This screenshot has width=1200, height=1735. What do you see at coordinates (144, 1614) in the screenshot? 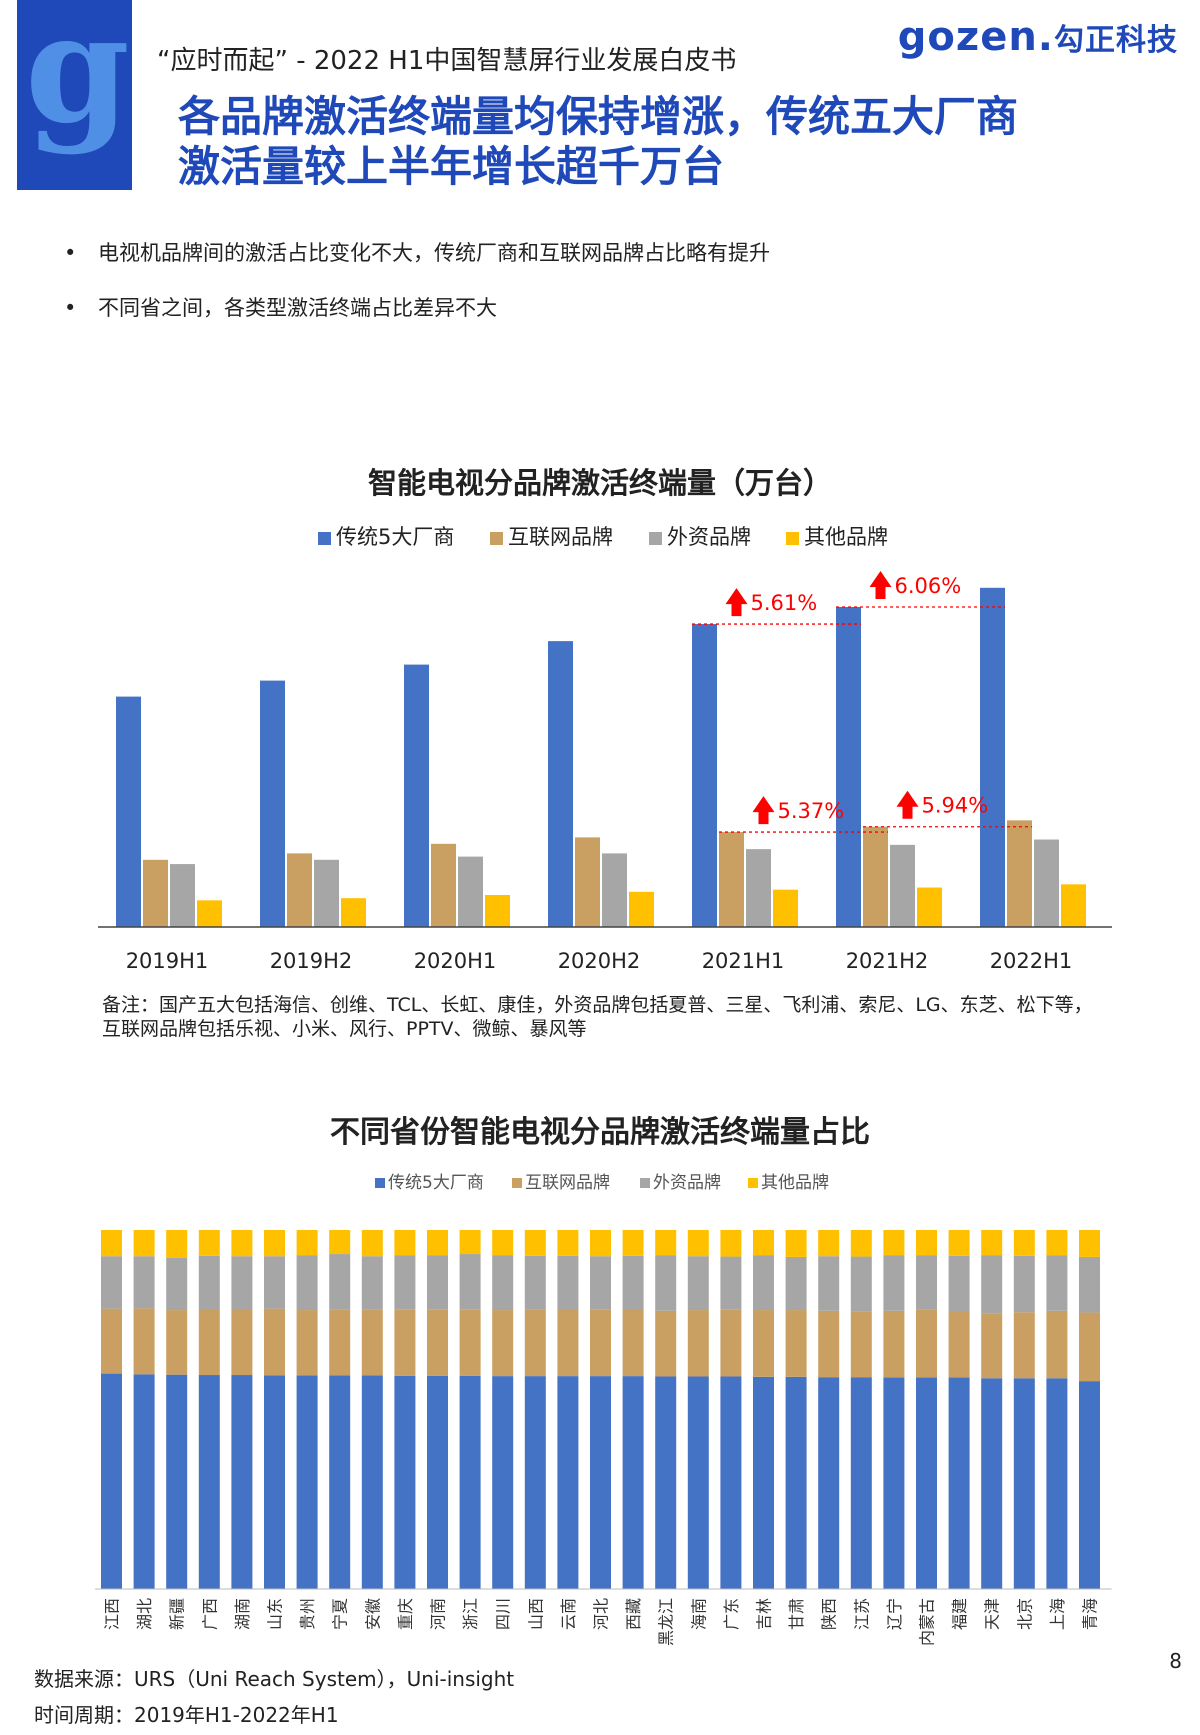
I see `x-tick-label: 湖北` at bounding box center [144, 1614].